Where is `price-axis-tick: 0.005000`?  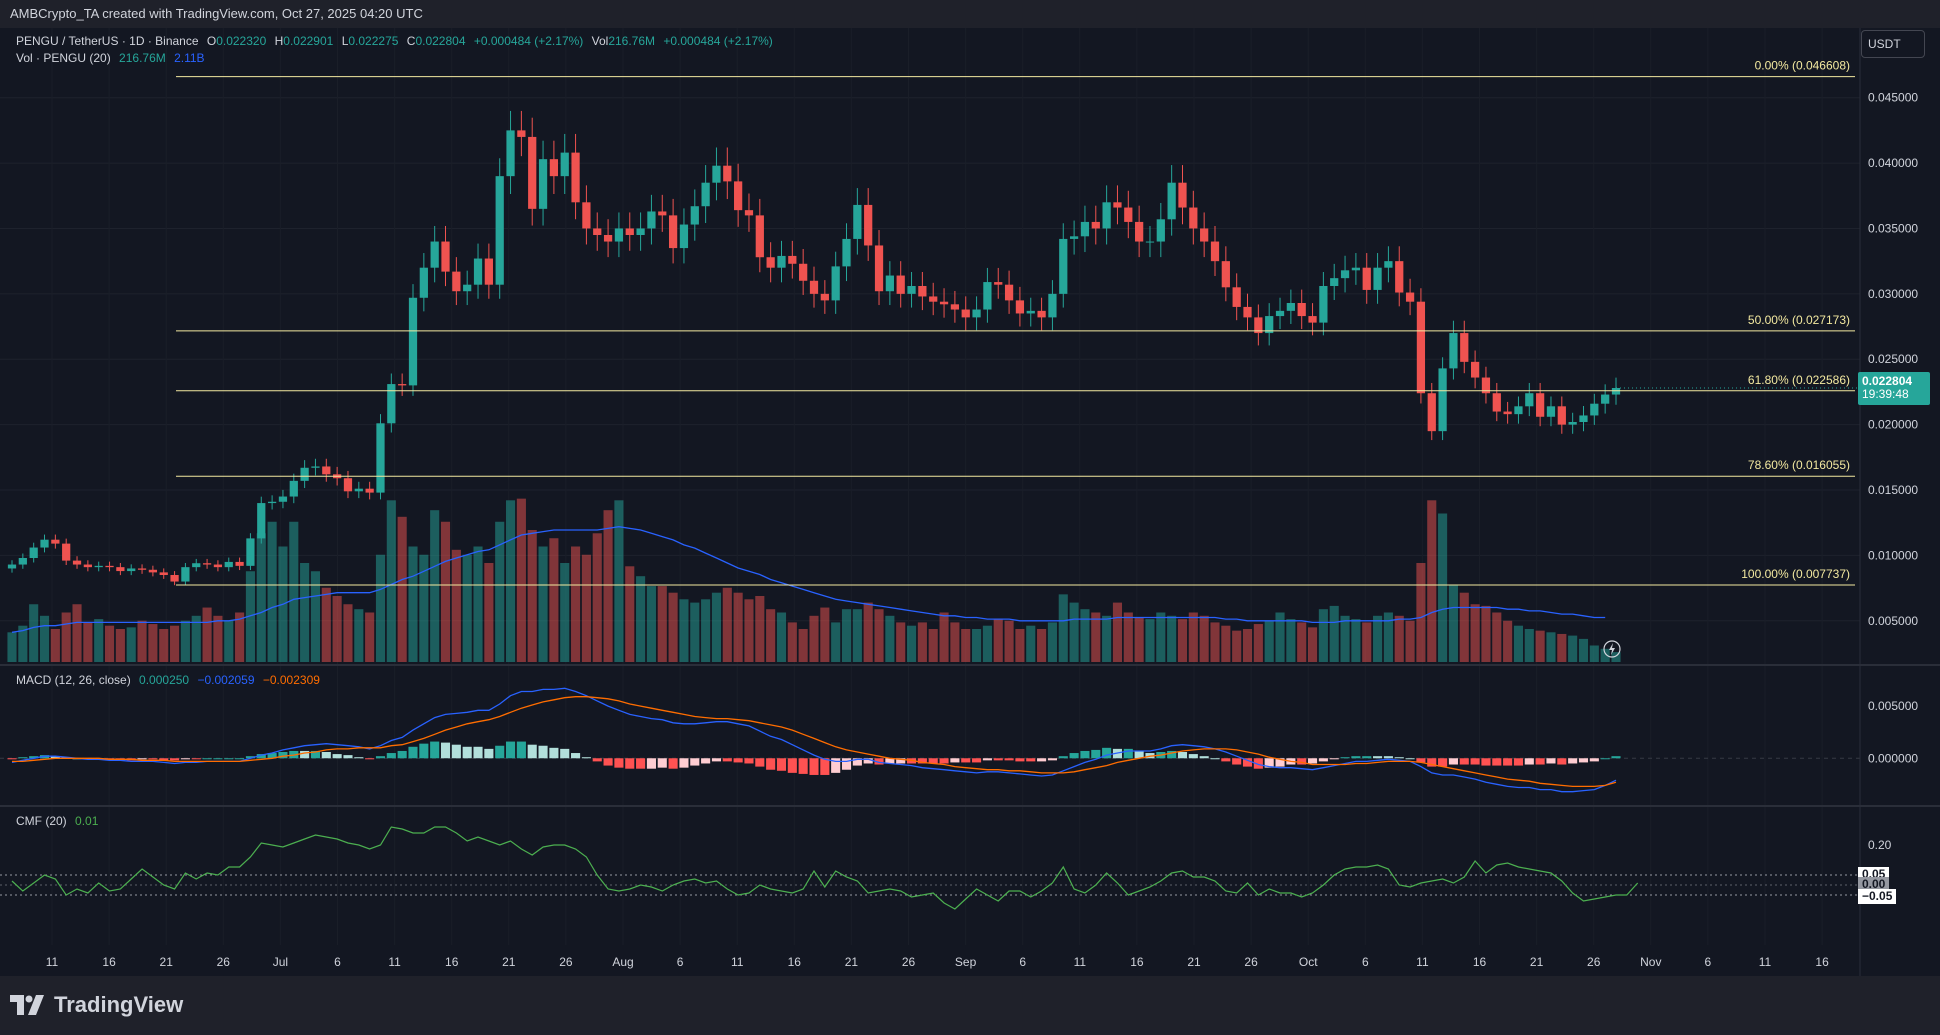
price-axis-tick: 0.005000 is located at coordinates (1893, 621).